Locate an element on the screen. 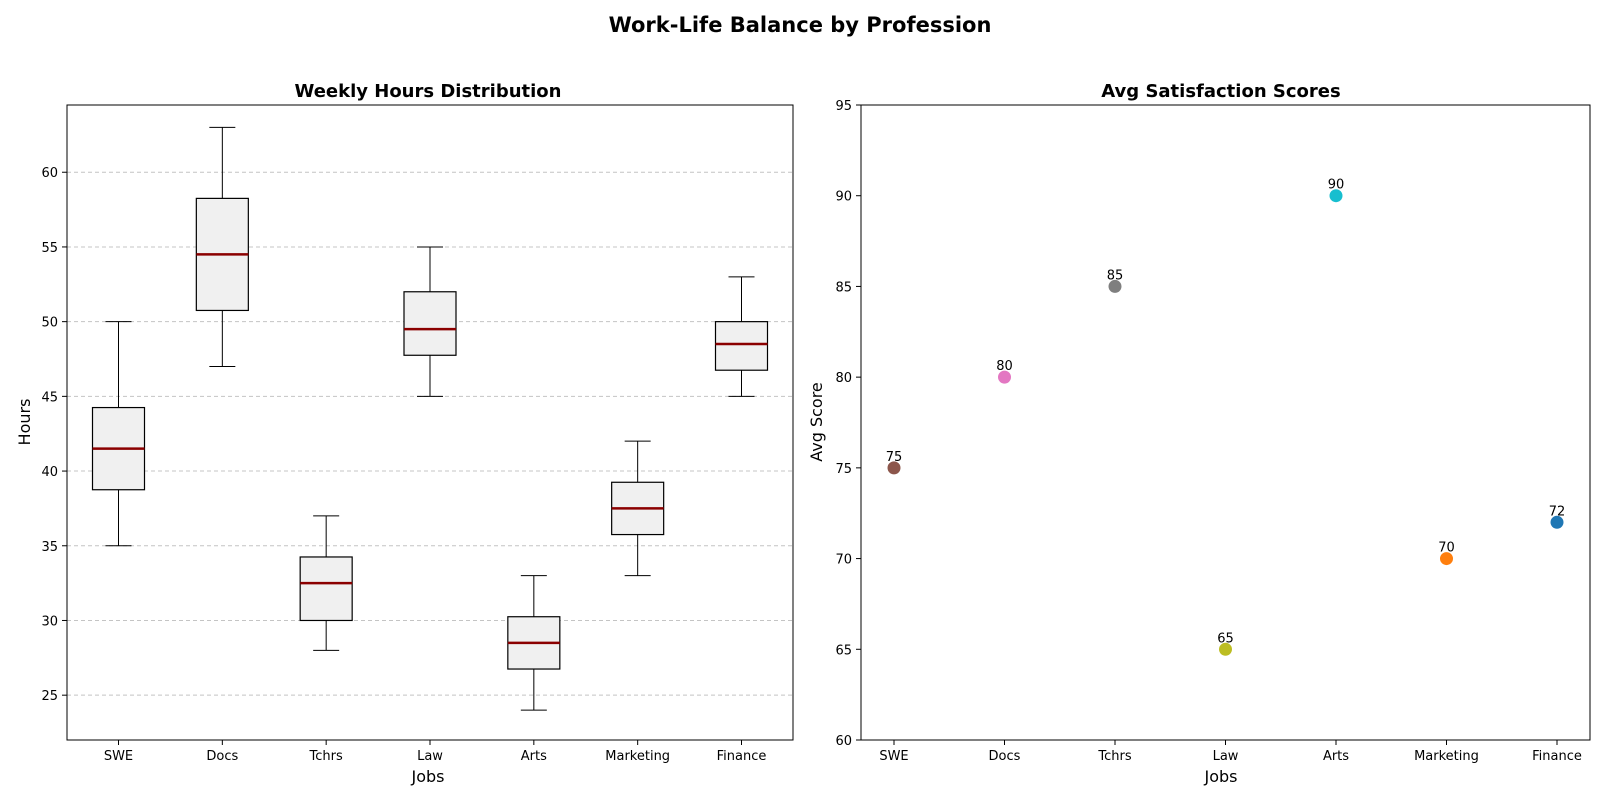  satisfaction-y-axis-label: Avg Score is located at coordinates (816, 422).